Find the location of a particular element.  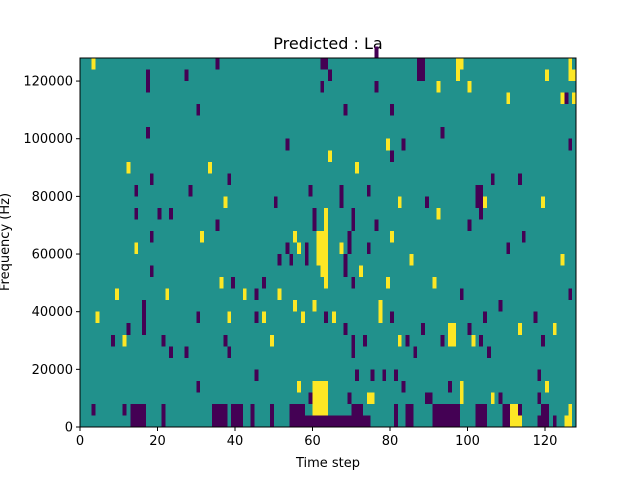

x-tick-label: 0 is located at coordinates (80, 441).